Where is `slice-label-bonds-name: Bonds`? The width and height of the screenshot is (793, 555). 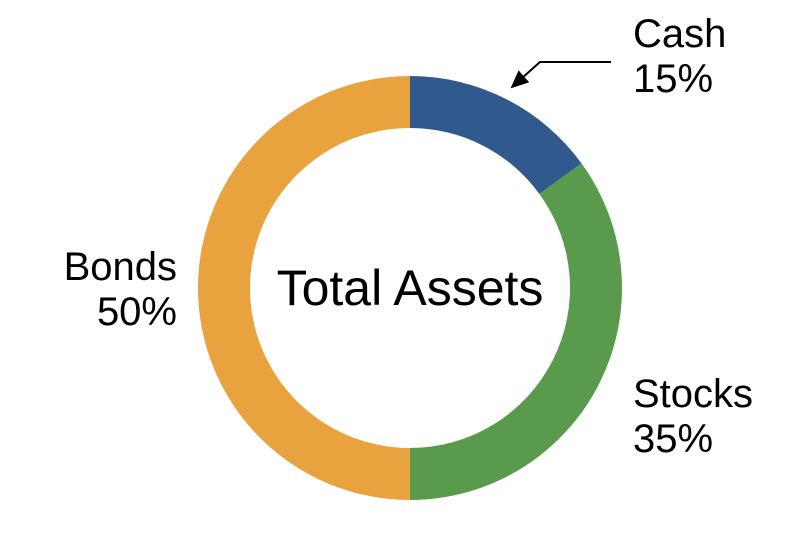 slice-label-bonds-name: Bonds is located at coordinates (120, 267).